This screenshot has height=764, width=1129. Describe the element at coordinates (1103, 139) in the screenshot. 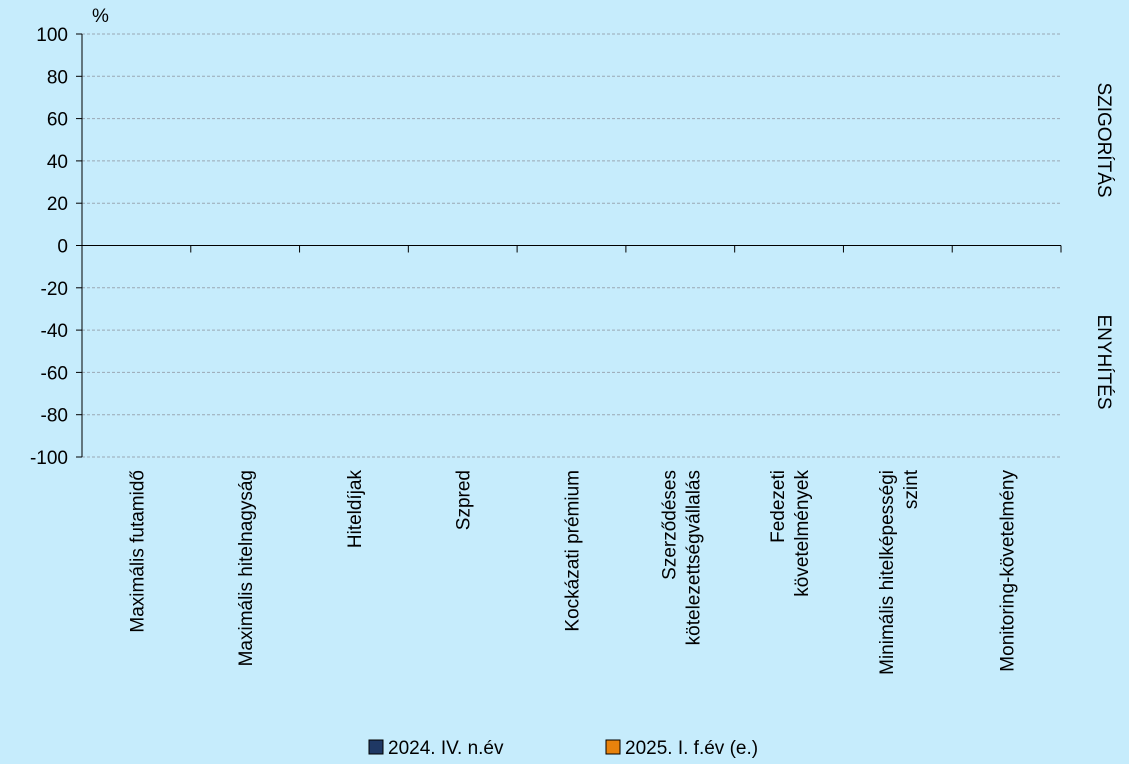

I see `side-label-tightening: SZIGORÍTÁS` at that location.